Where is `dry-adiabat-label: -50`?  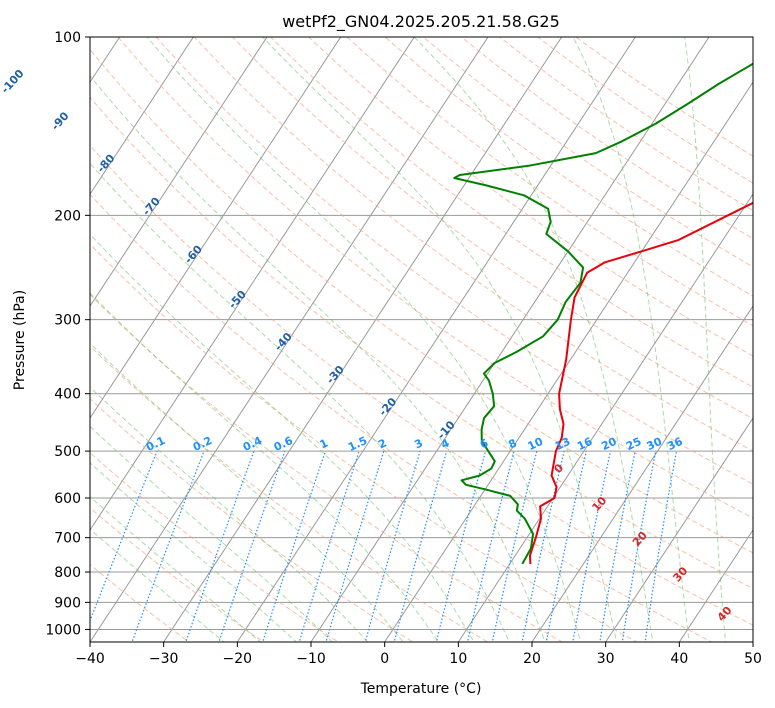
dry-adiabat-label: -50 is located at coordinates (237, 300).